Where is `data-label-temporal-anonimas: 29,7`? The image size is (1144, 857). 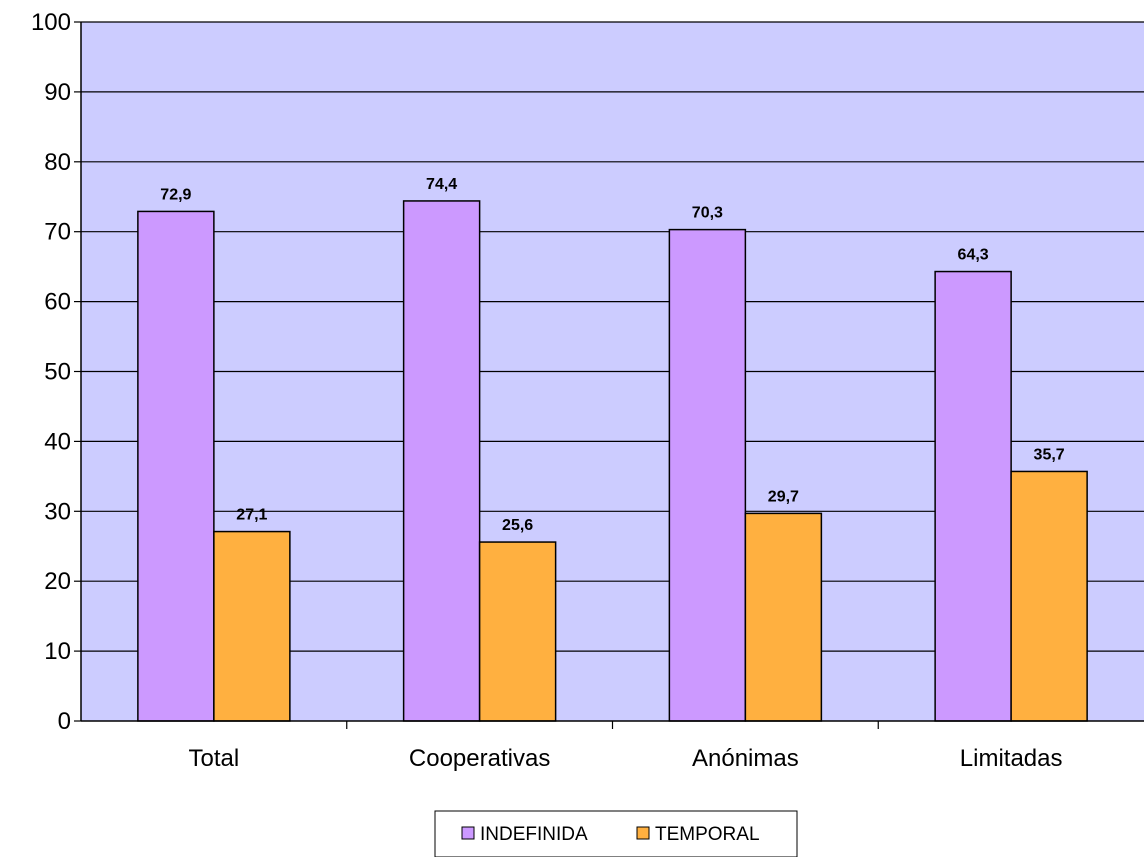 data-label-temporal-anonimas: 29,7 is located at coordinates (783, 496).